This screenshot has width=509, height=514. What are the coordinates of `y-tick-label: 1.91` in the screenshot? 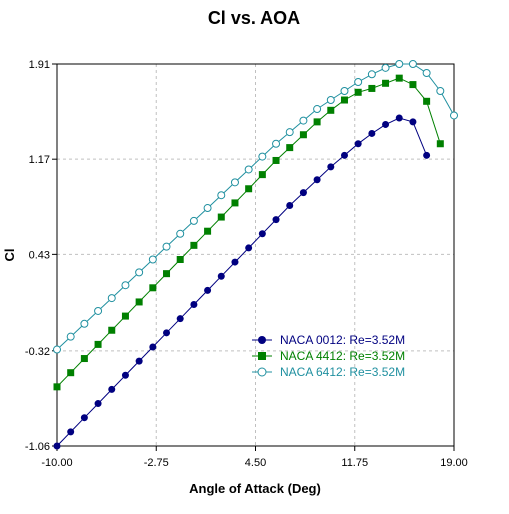 It's located at (39, 65).